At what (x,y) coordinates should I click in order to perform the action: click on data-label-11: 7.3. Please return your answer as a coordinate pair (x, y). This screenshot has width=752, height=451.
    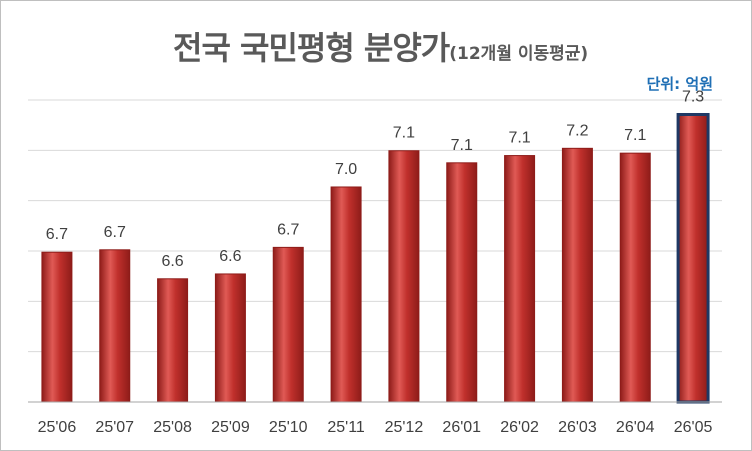
    Looking at the image, I should click on (693, 96).